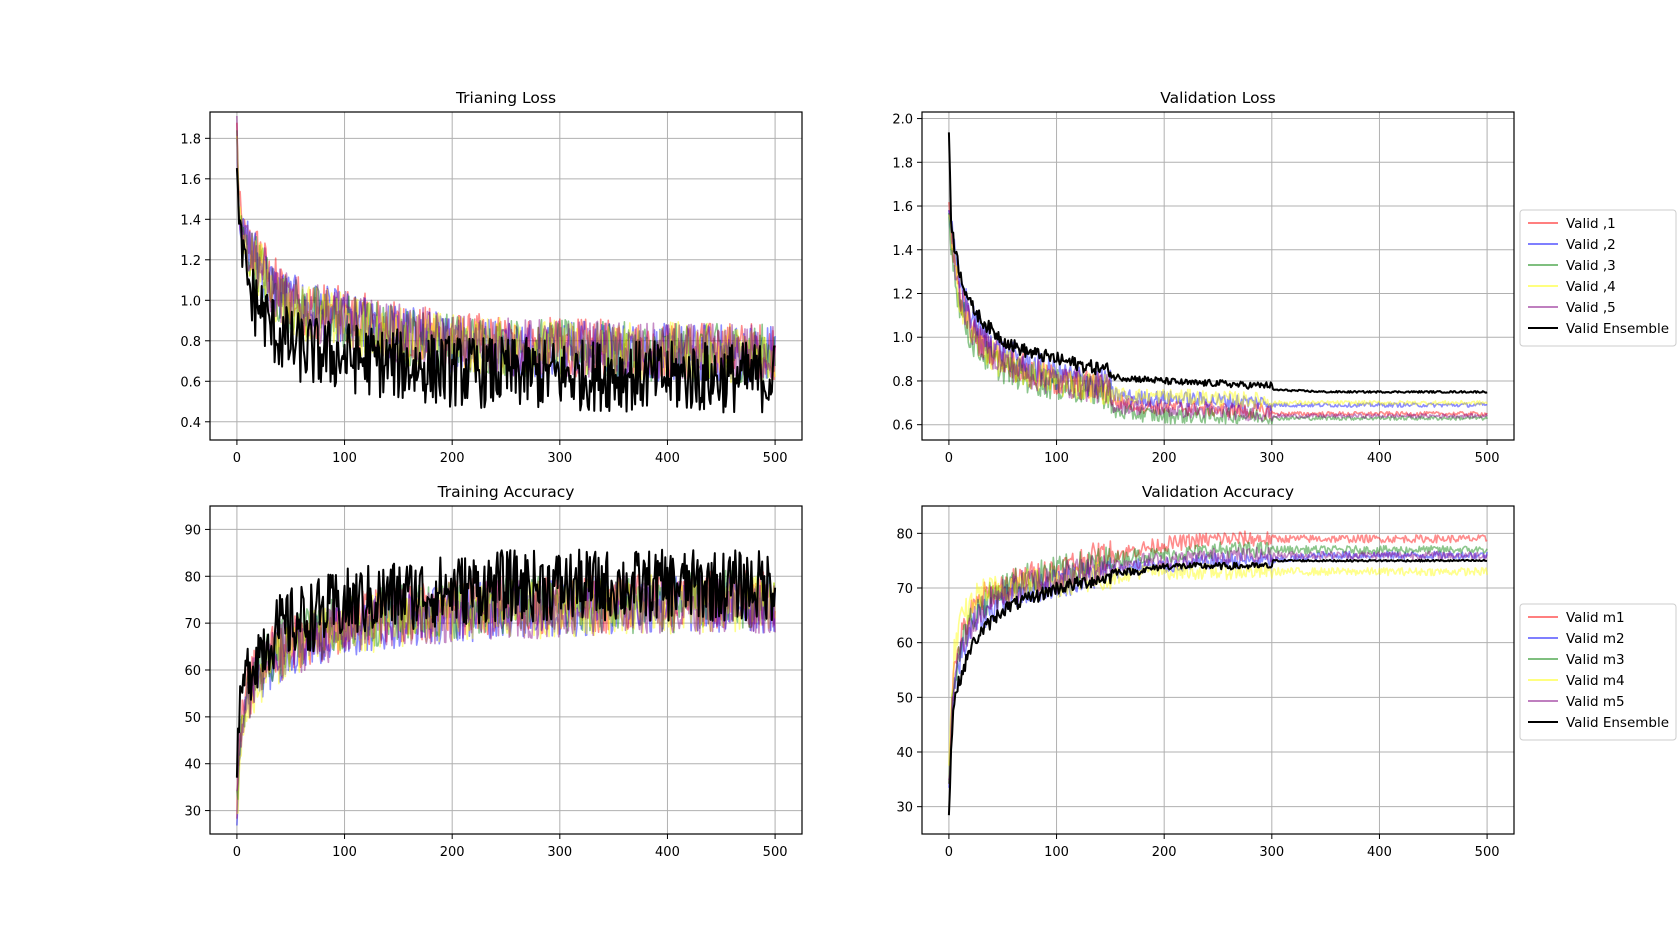 Image resolution: width=1680 pixels, height=940 pixels. What do you see at coordinates (190, 423) in the screenshot?
I see `y-tick-label: 0.4` at bounding box center [190, 423].